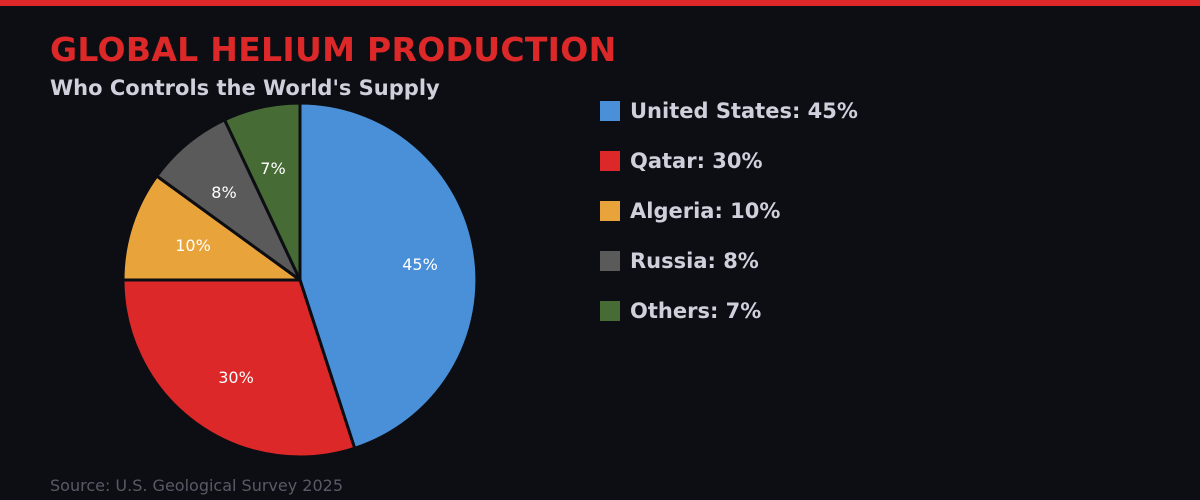  Describe the element at coordinates (223, 192) in the screenshot. I see `slice-label-russia: 8%` at that location.